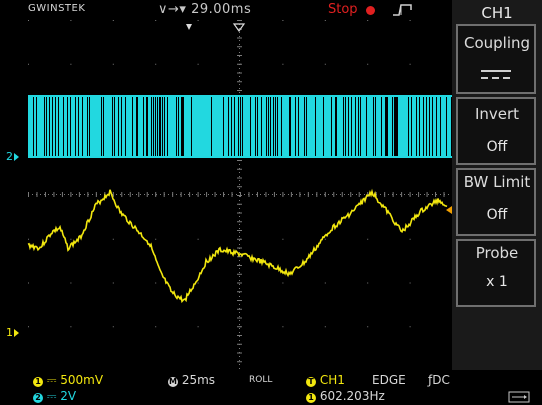 Image resolution: width=542 pixels, height=405 pixels. I want to click on stop-indicator-icon, so click(370, 10).